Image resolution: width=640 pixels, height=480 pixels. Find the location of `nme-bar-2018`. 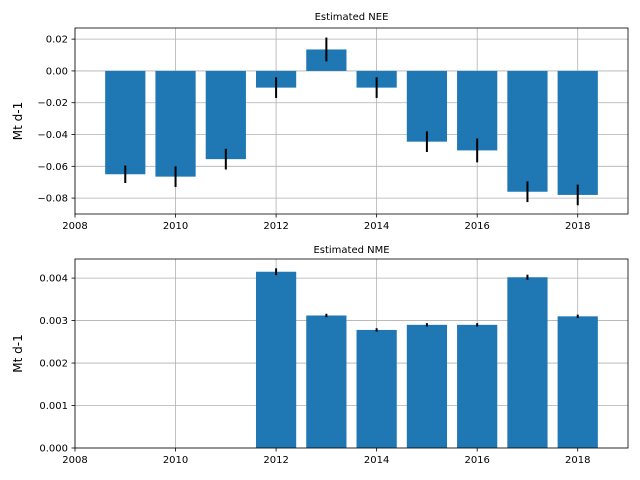

nme-bar-2018 is located at coordinates (577, 382).